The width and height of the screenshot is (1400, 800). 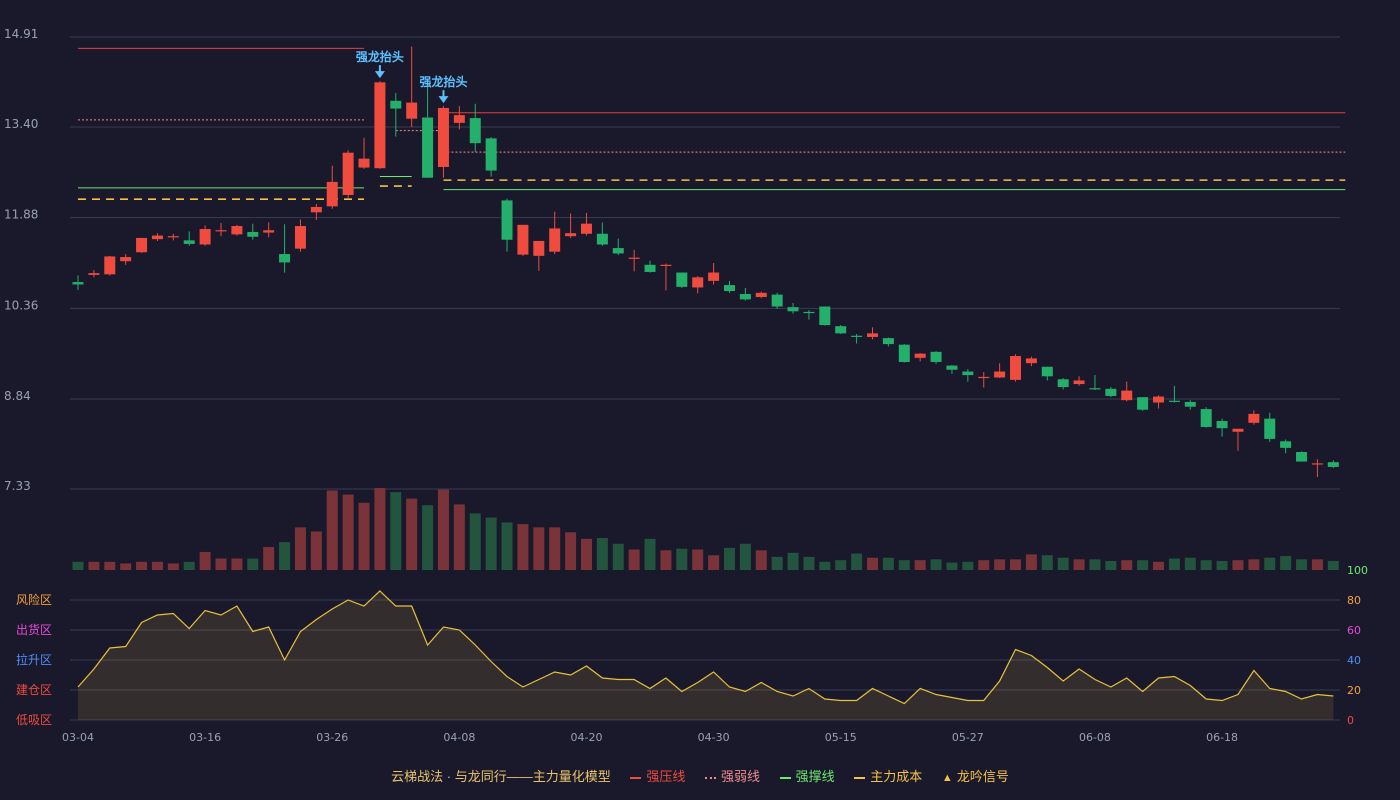 What do you see at coordinates (705, 529) in the screenshot?
I see `volume-bars` at bounding box center [705, 529].